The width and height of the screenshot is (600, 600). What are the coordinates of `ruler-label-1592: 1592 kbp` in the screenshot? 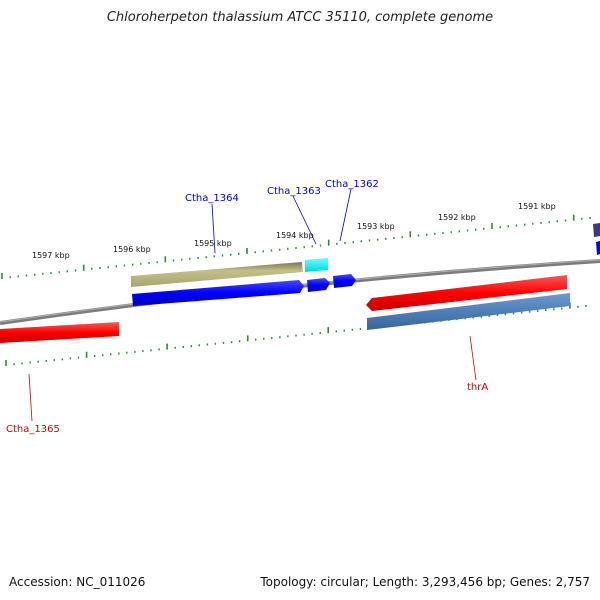 It's located at (457, 217).